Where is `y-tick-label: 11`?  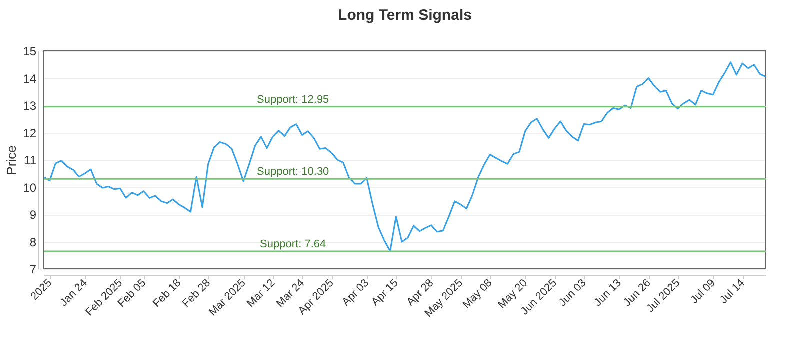 y-tick-label: 11 is located at coordinates (30, 161).